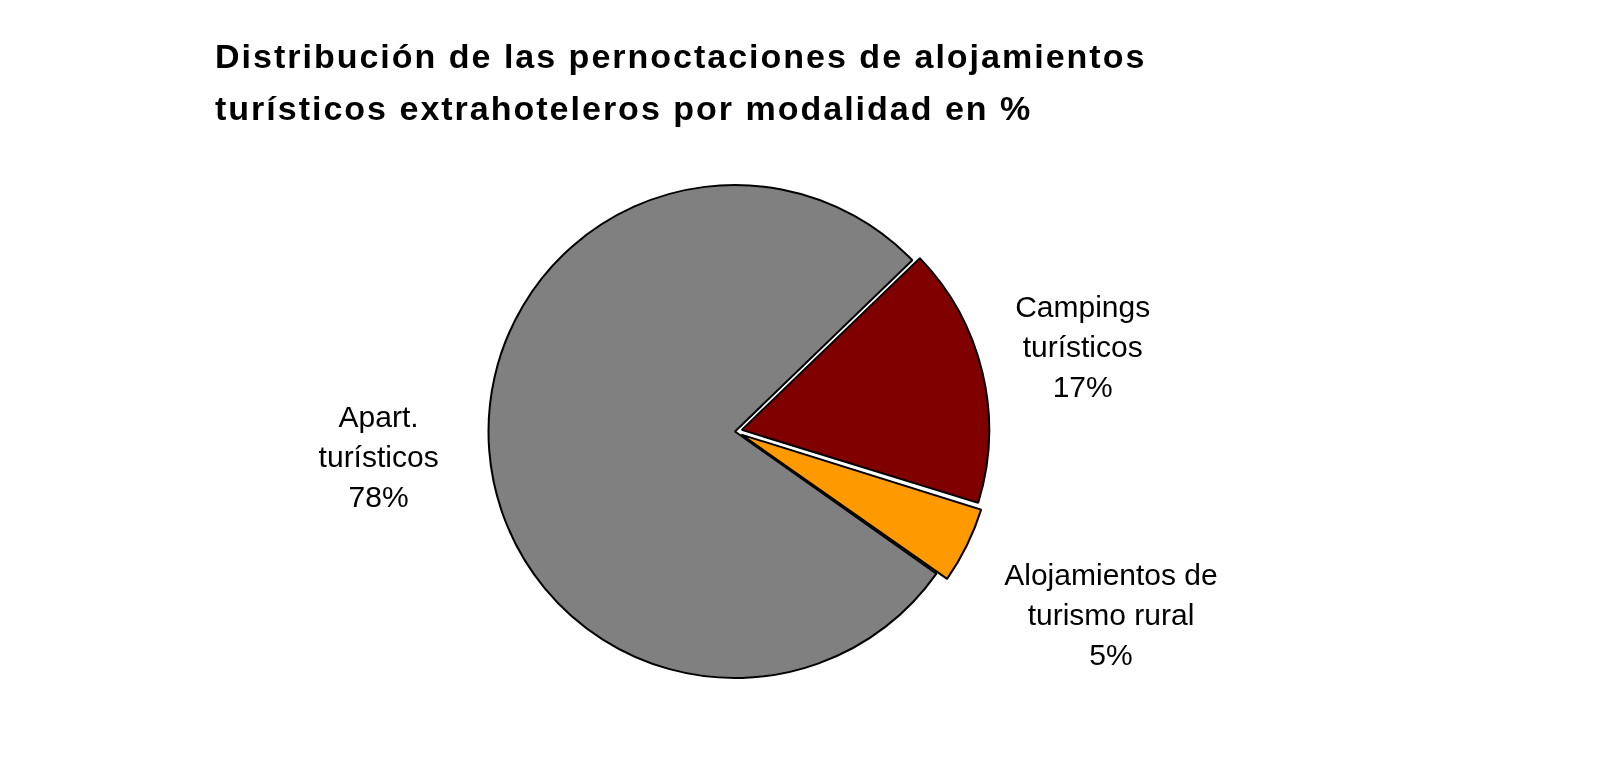 This screenshot has height=768, width=1600. What do you see at coordinates (1082, 386) in the screenshot?
I see `data-label: 17%` at bounding box center [1082, 386].